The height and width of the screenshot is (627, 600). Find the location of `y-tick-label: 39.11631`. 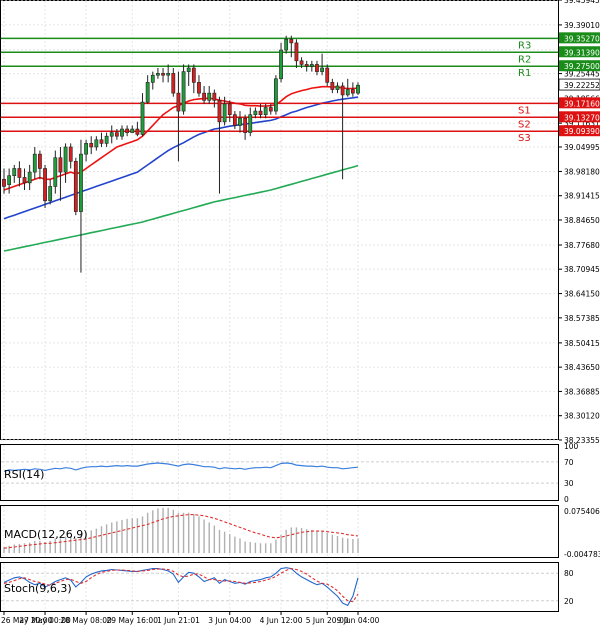

y-tick-label: 39.11631 is located at coordinates (582, 123).